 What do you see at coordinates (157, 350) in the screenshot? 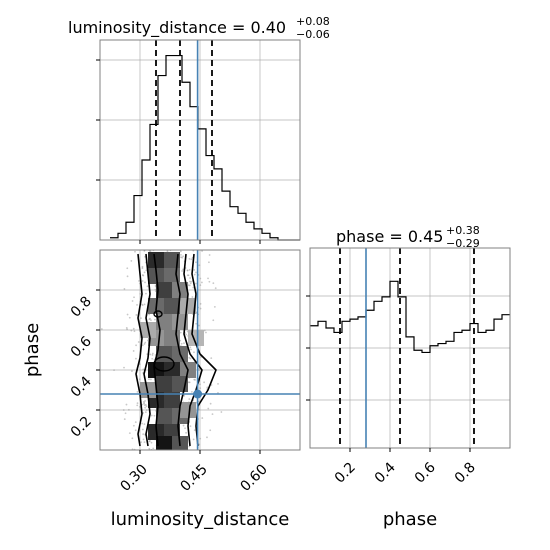
I see `twod-contour-inner-left` at bounding box center [157, 350].